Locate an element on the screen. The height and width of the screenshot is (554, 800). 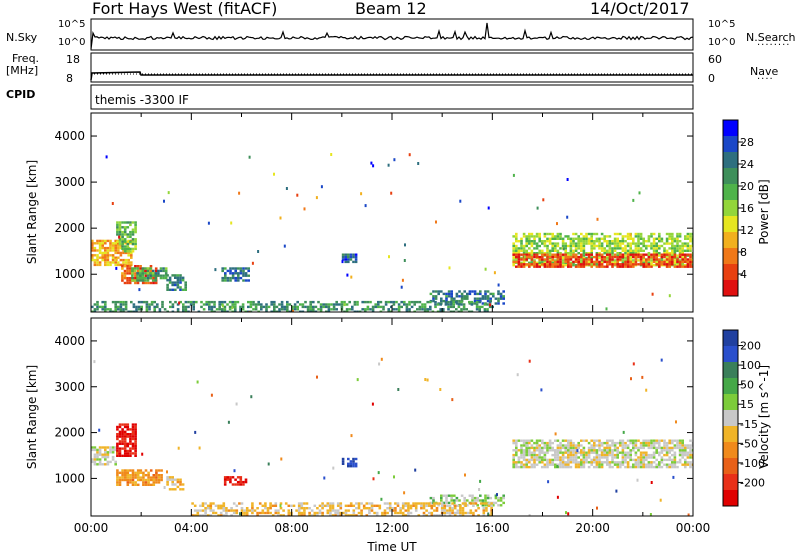
colorbar-swatch is located at coordinates (730, 256).